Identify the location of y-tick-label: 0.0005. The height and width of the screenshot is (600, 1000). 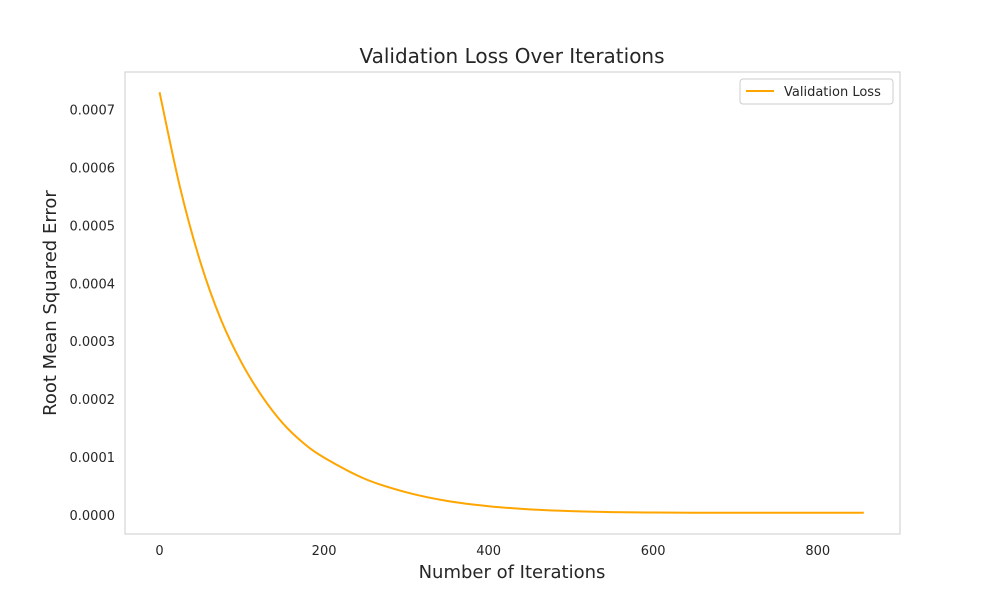
(93, 226).